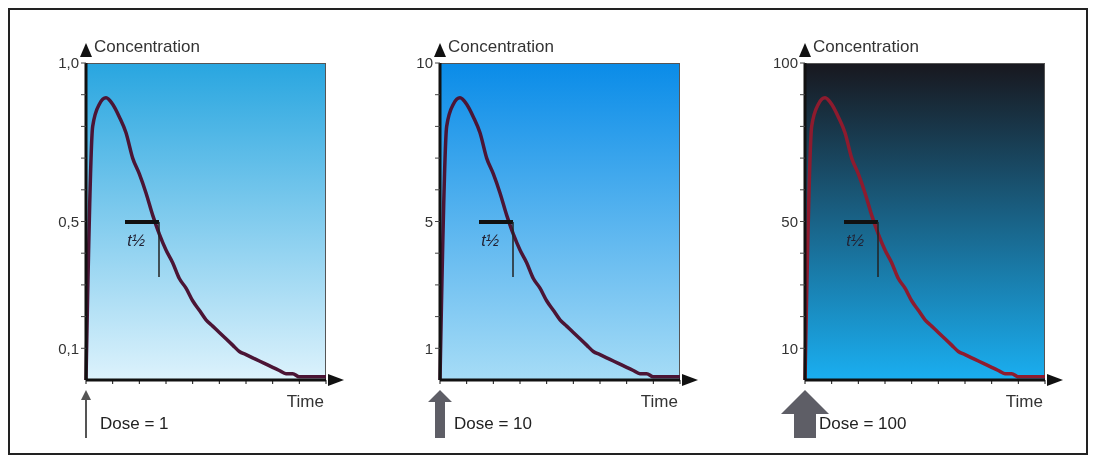 The height and width of the screenshot is (463, 1096). I want to click on y-tick-label: 100, so click(785, 63).